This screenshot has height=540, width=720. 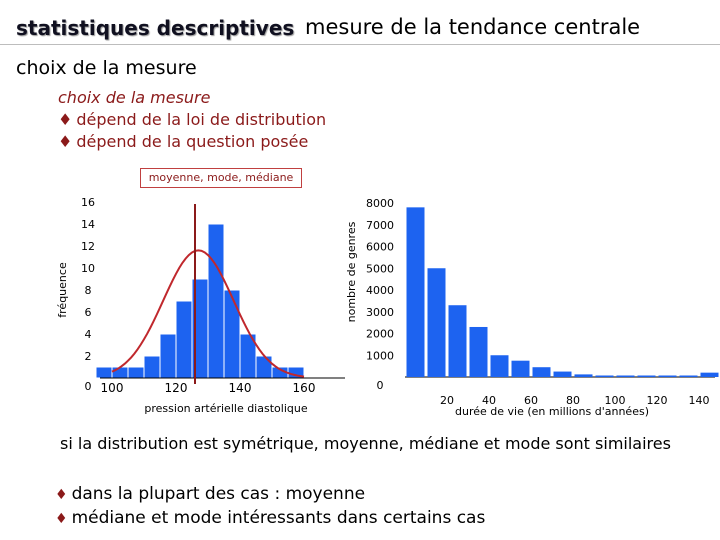 I want to click on header-divider, so click(x=360, y=44).